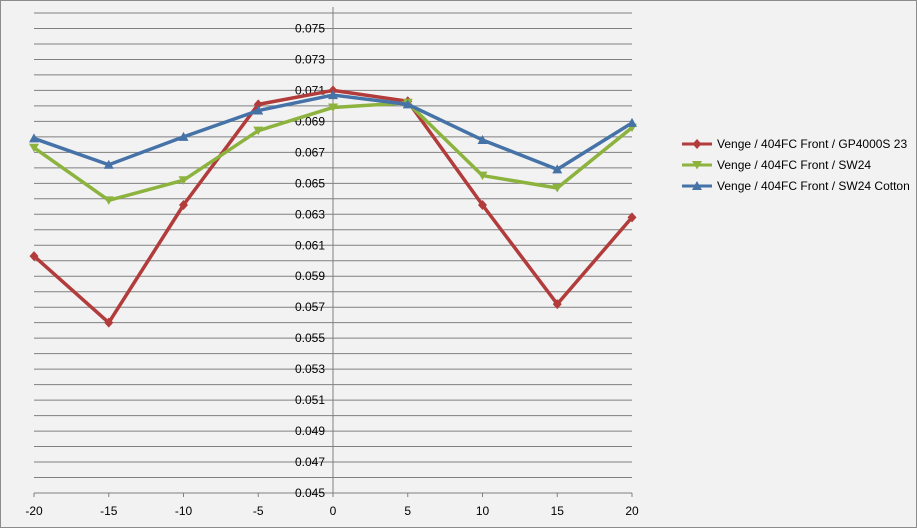  I want to click on legend-item-1: Venge / 404FC Front / GP4000S 23, so click(794, 144).